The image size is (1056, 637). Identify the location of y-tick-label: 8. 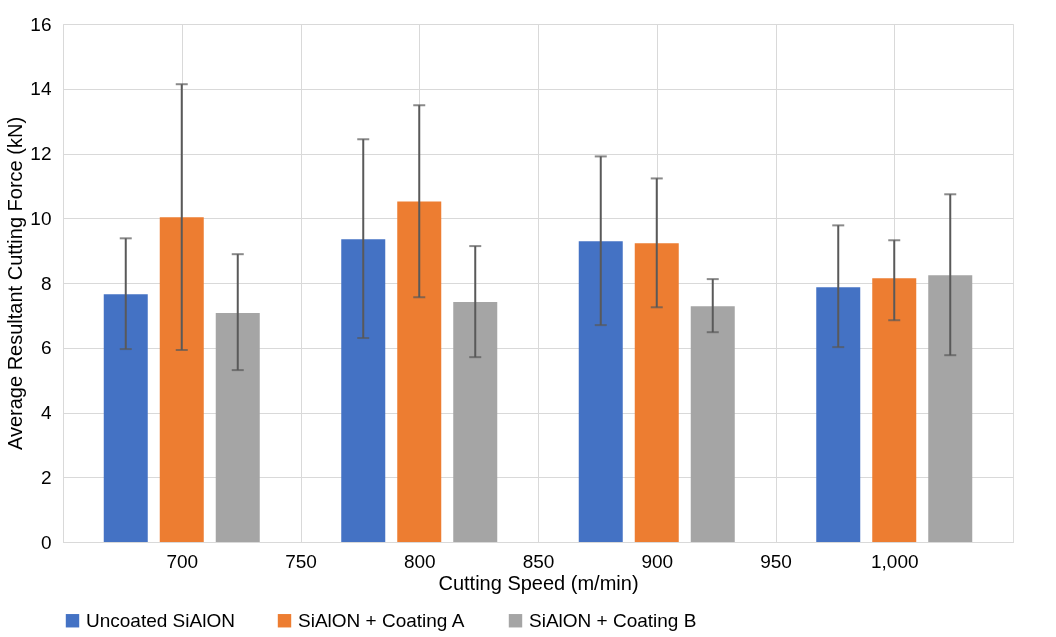
(46, 283).